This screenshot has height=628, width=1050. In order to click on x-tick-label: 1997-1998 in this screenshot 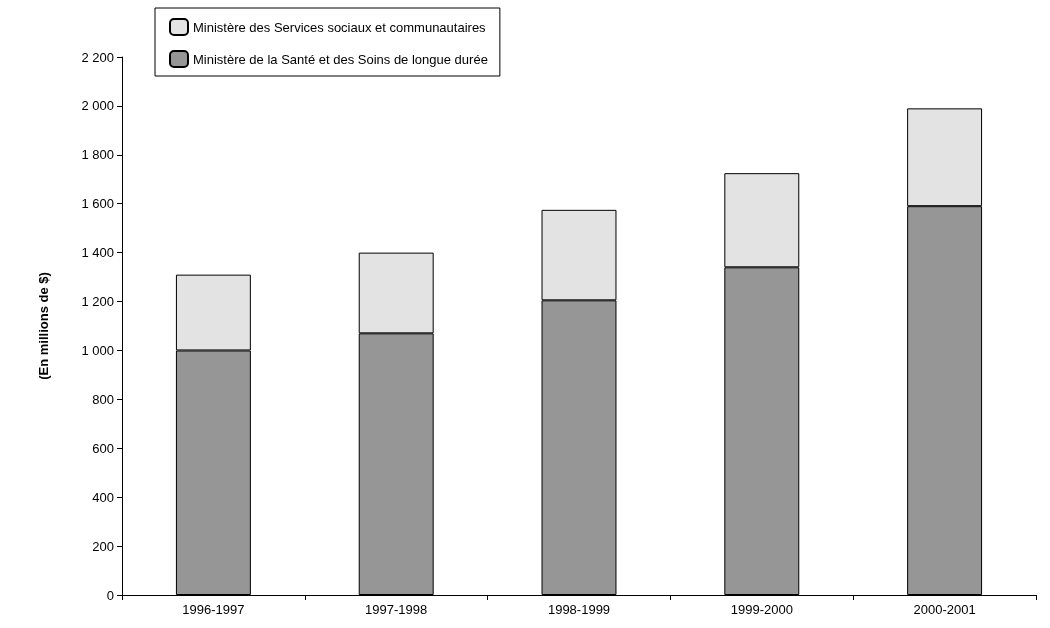, I will do `click(396, 609)`.